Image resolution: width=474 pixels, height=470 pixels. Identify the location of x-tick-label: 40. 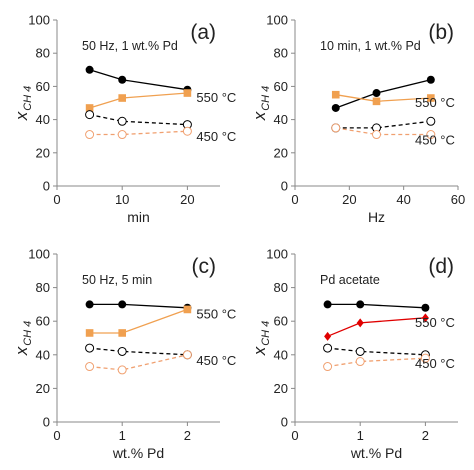
(403, 199).